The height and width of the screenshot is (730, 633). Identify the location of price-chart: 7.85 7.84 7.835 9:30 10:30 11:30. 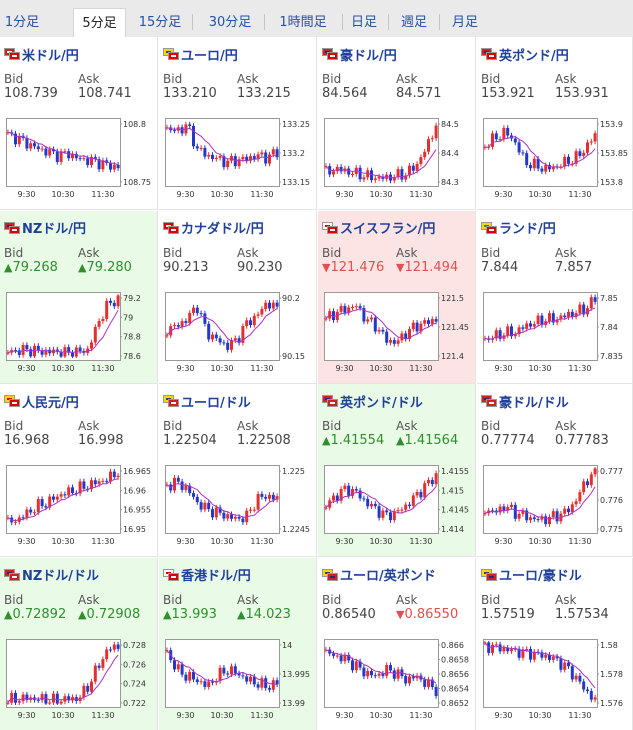
(557, 331).